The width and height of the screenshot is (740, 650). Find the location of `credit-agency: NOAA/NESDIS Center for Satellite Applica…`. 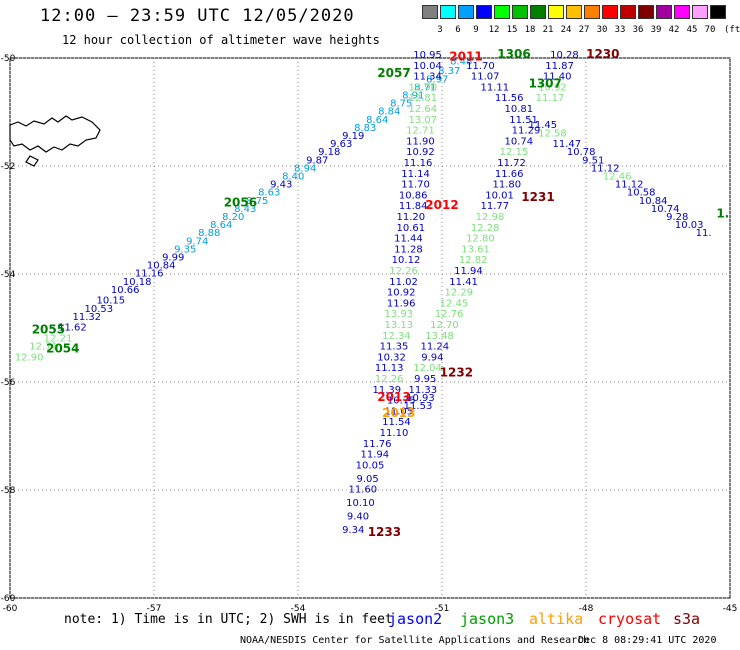

credit-agency: NOAA/NESDIS Center for Satellite Applica… is located at coordinates (415, 640).